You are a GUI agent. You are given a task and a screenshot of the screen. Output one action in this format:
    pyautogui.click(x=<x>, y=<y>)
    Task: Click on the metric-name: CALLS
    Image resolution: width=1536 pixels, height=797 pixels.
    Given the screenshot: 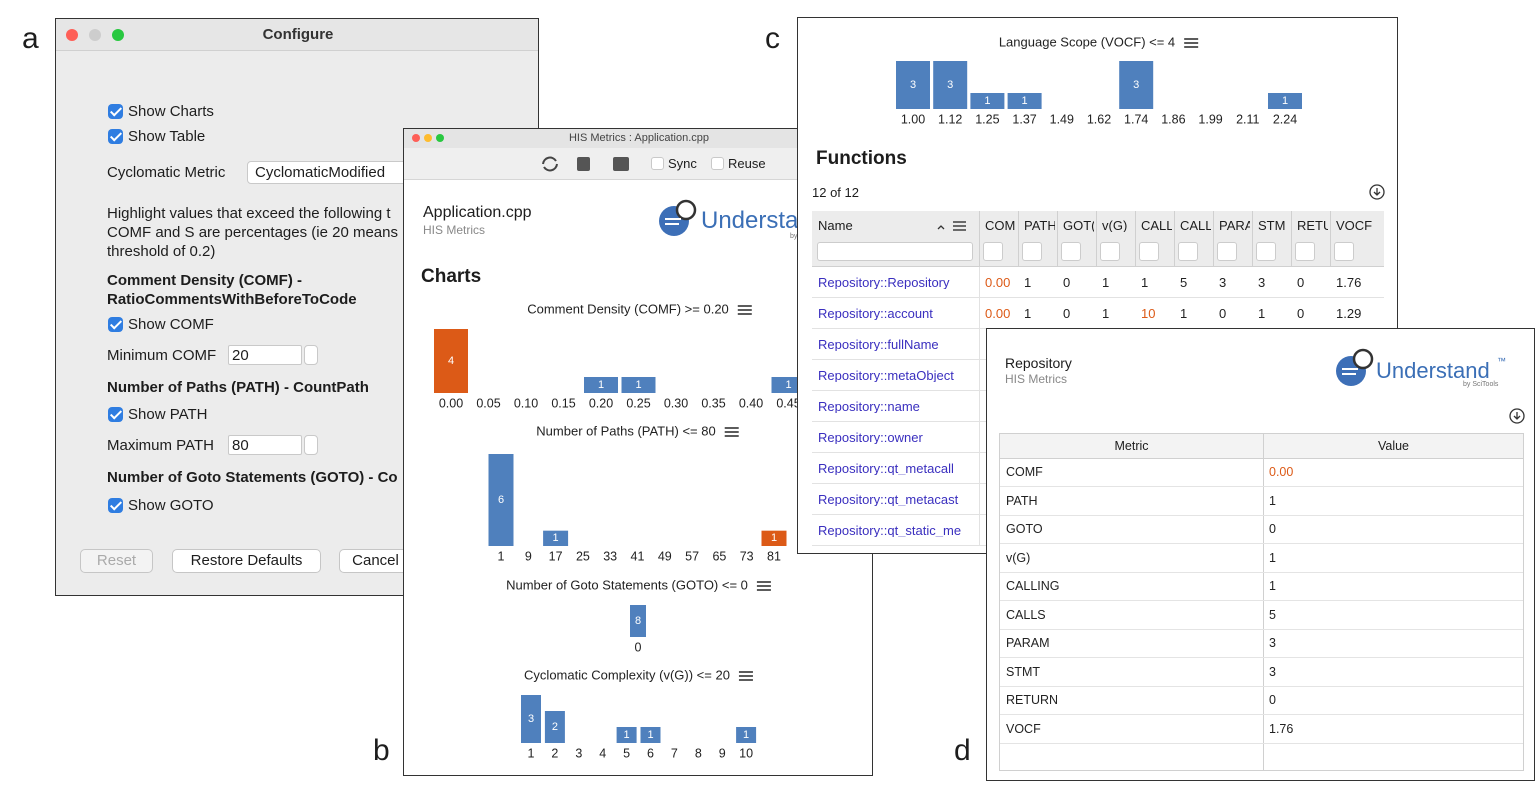 What is the action you would take?
    pyautogui.click(x=1026, y=614)
    